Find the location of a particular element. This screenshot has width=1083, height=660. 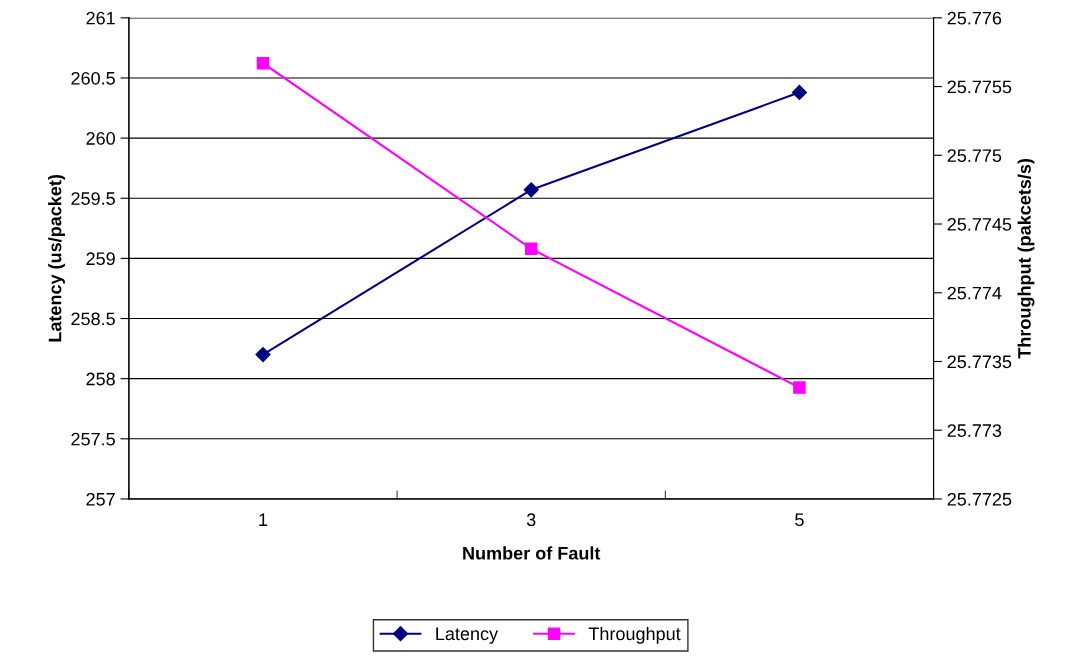

y-tick-label: 257.5 is located at coordinates (93, 439).